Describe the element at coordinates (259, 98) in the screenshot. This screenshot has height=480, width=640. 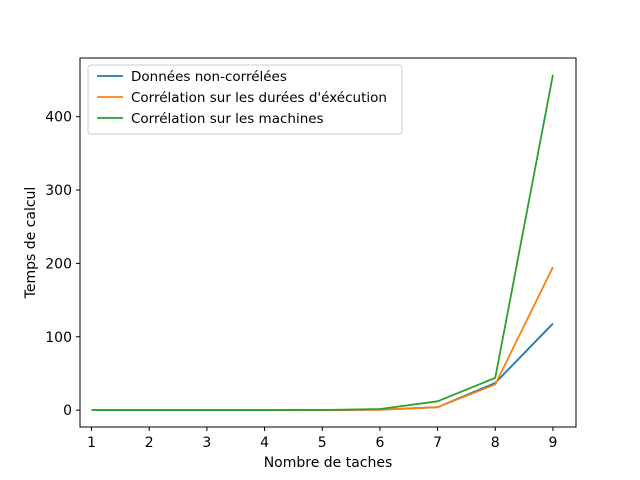
I see `legend-label: Corrélation sur les durées d'éxécution` at that location.